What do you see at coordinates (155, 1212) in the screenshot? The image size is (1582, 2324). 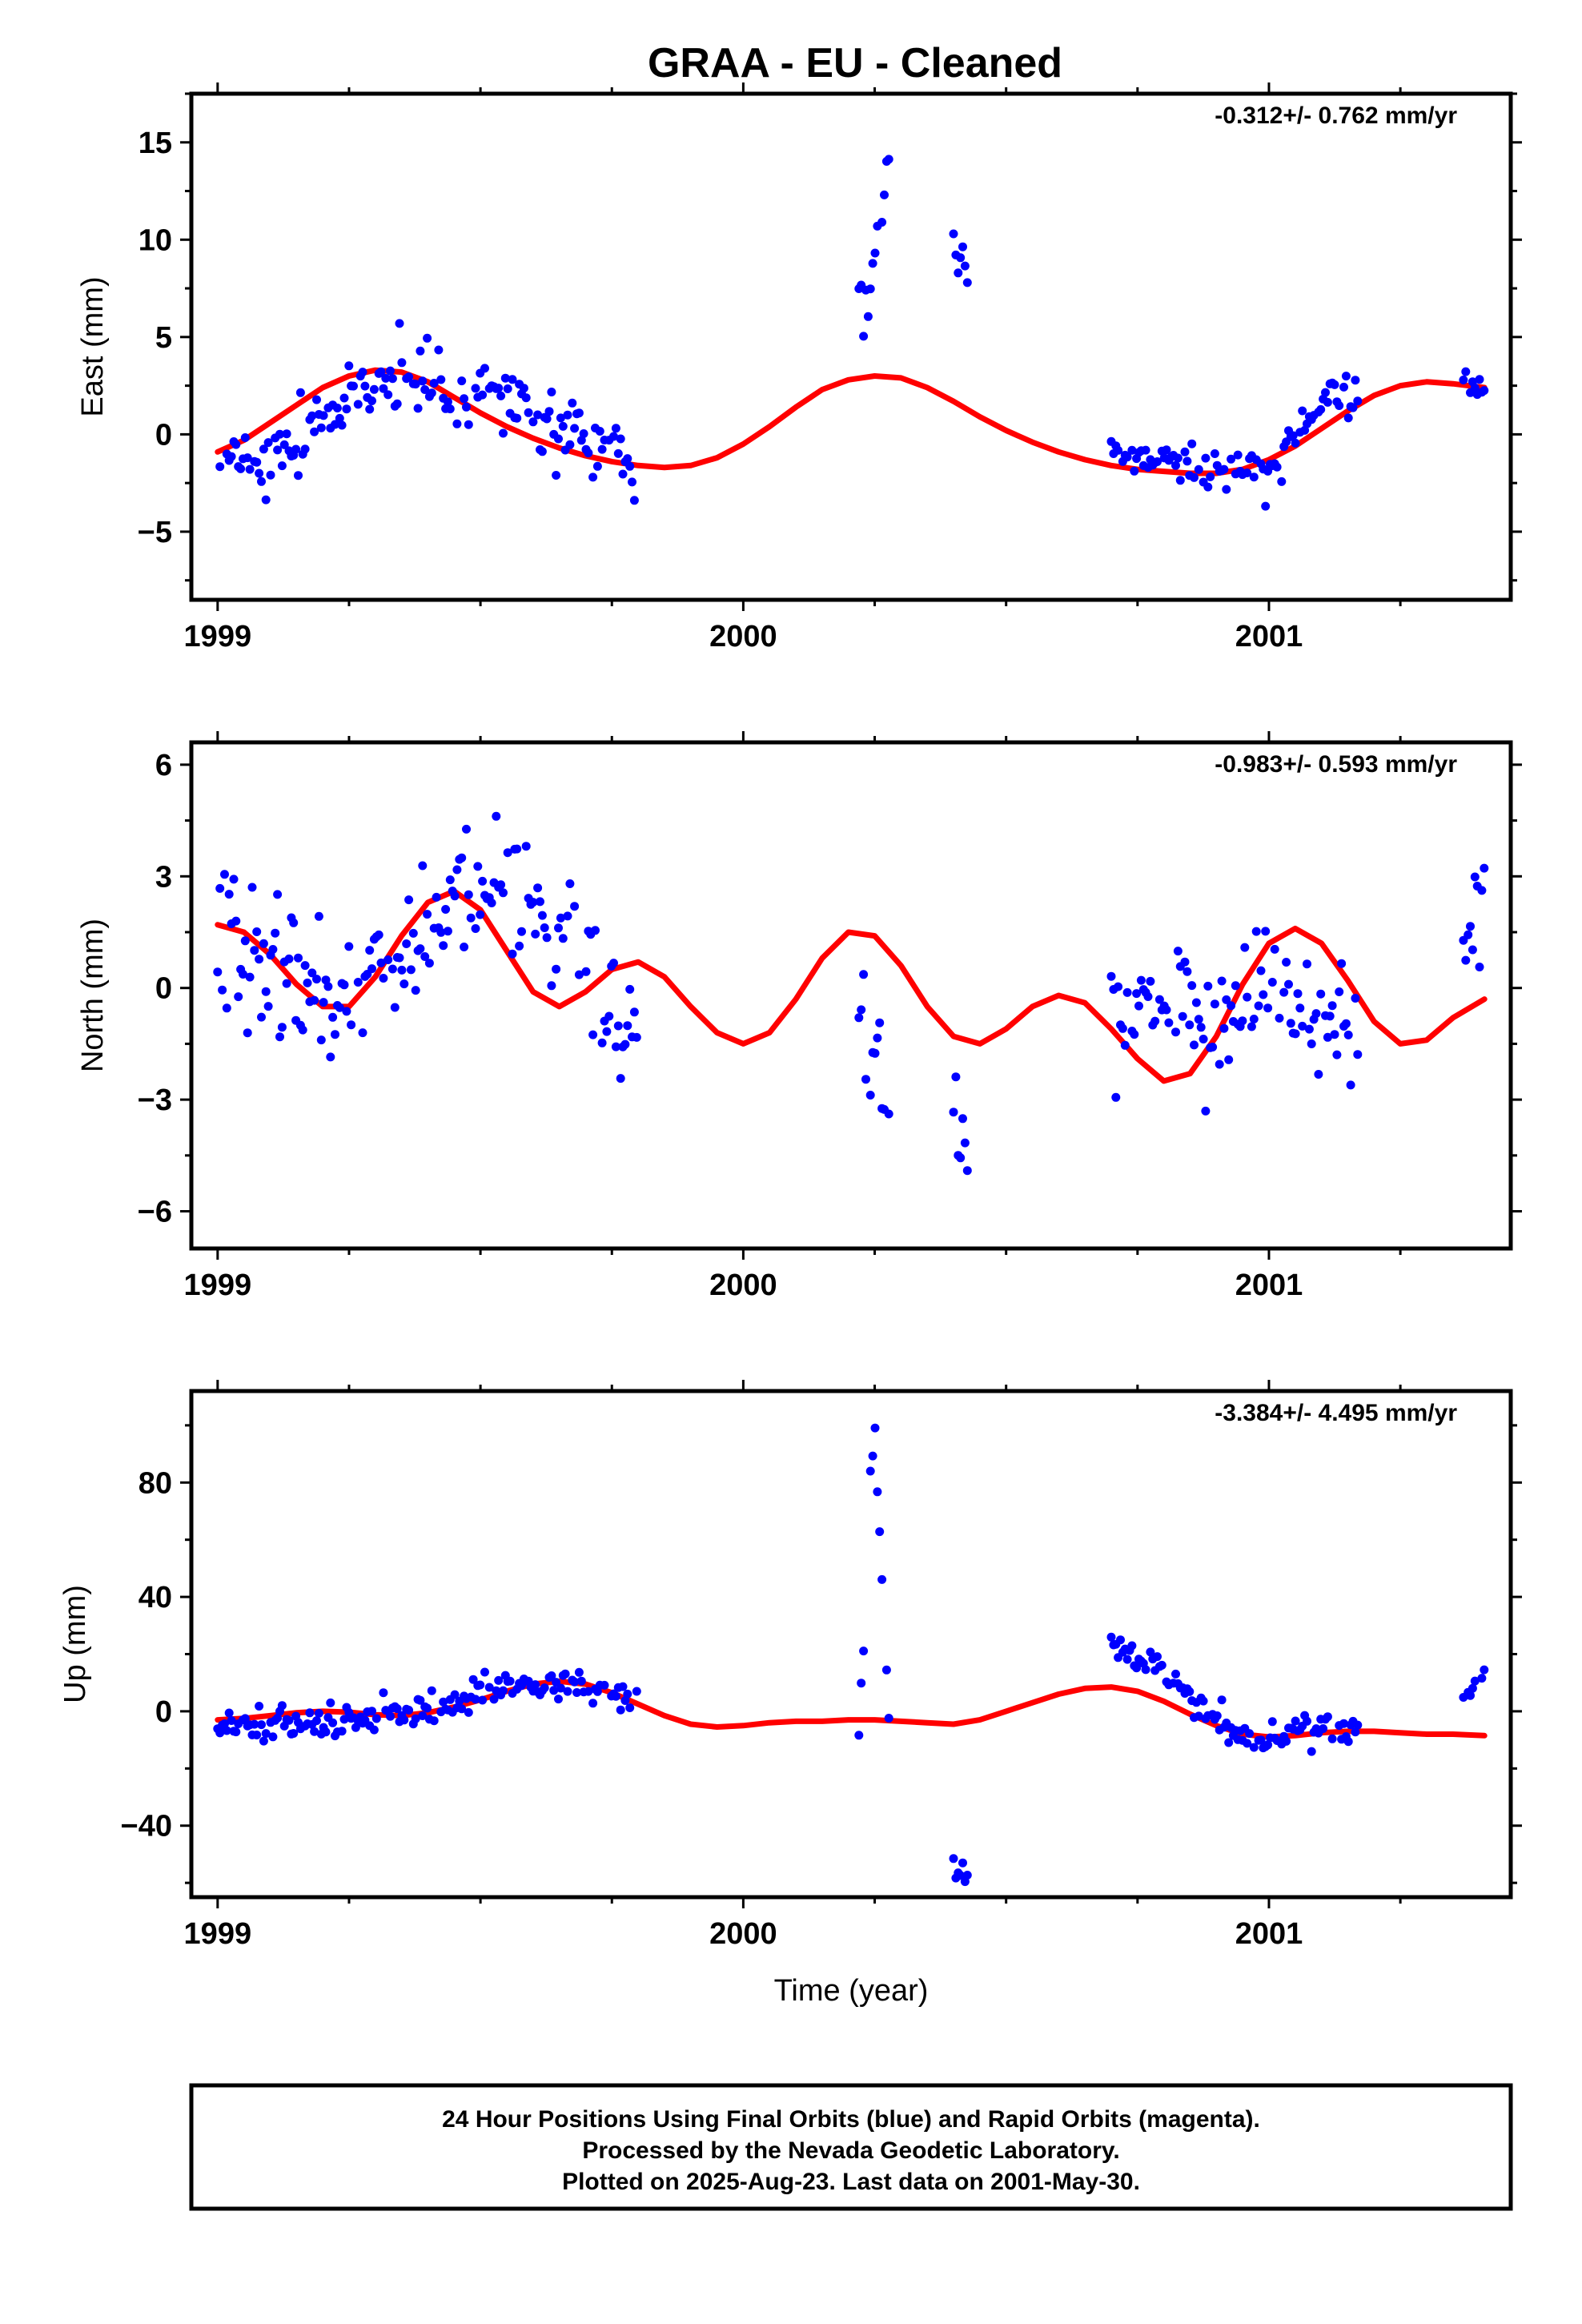 I see `y-tick-label: −6` at bounding box center [155, 1212].